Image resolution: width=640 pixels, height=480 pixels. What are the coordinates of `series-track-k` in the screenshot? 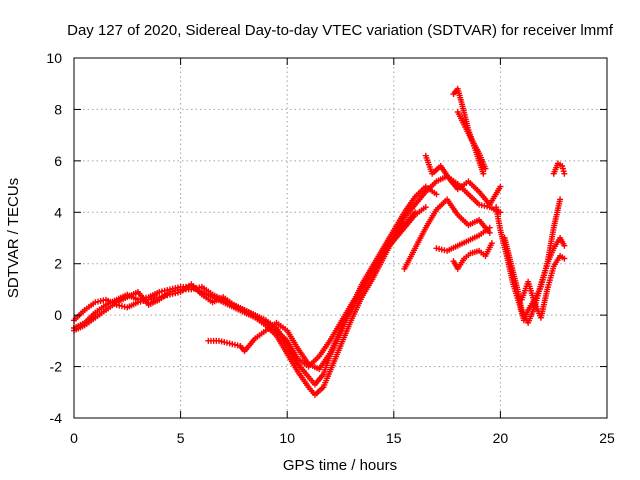 It's located at (528, 260).